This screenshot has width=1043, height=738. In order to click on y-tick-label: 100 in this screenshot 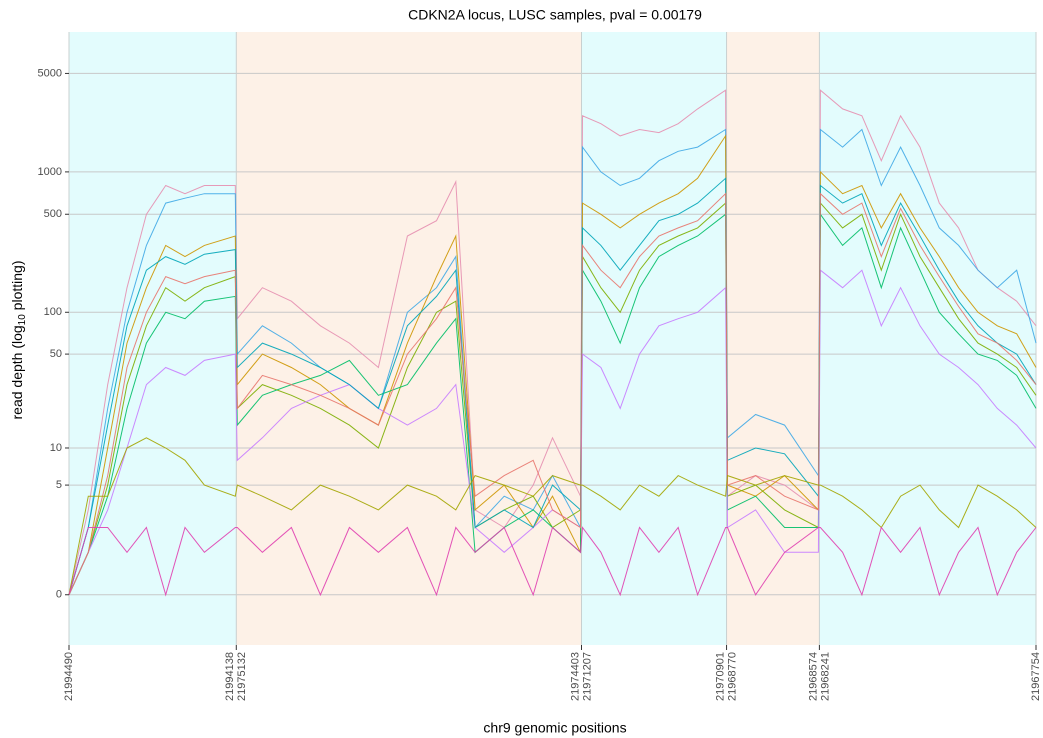, I will do `click(53, 312)`.